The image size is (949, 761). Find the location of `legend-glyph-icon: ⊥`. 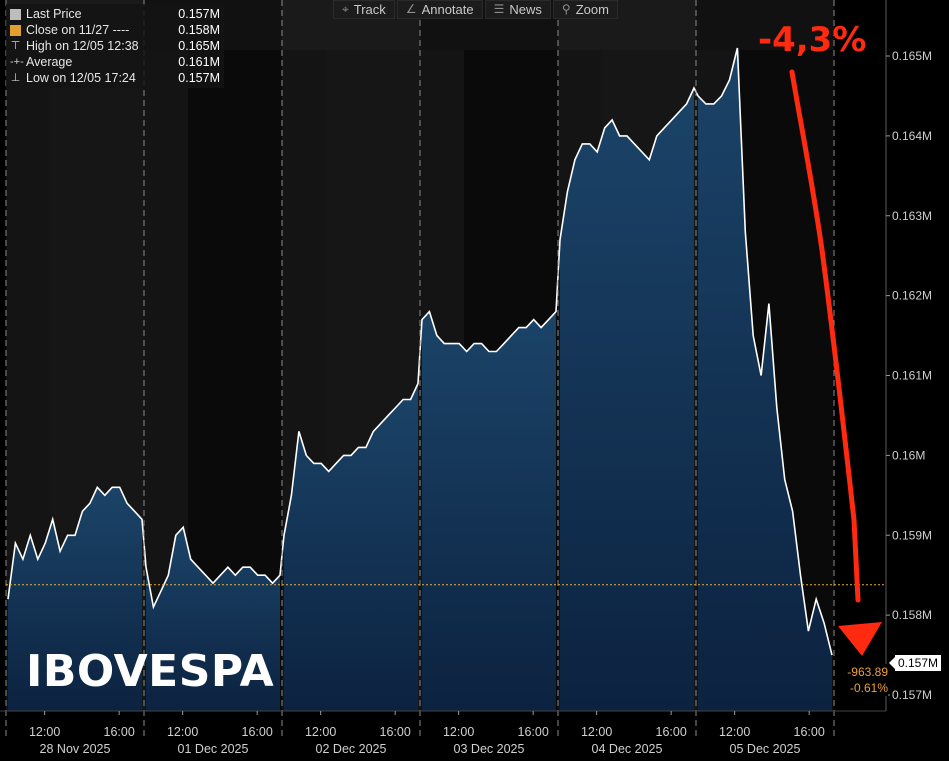

legend-glyph-icon: ⊥ is located at coordinates (15, 78).